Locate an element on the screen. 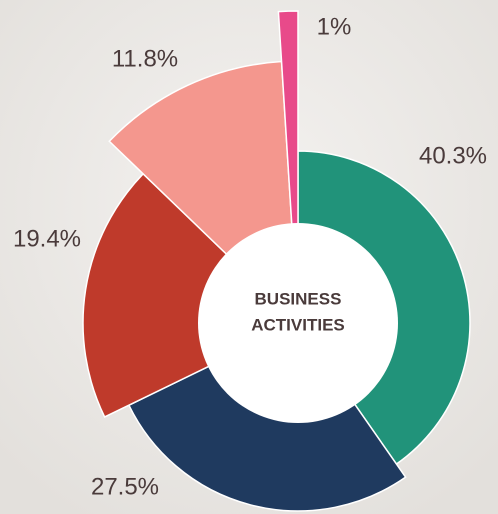 Image resolution: width=498 pixels, height=514 pixels. center-title: ACTIVITIES is located at coordinates (298, 324).